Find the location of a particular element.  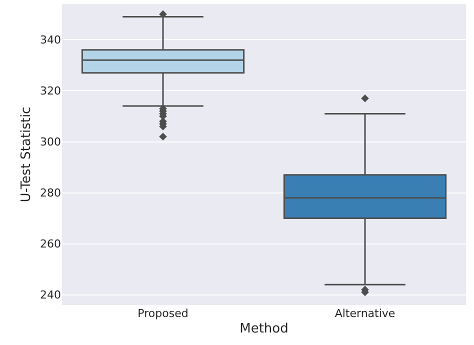

y-tick-label: 300 is located at coordinates (50, 142).